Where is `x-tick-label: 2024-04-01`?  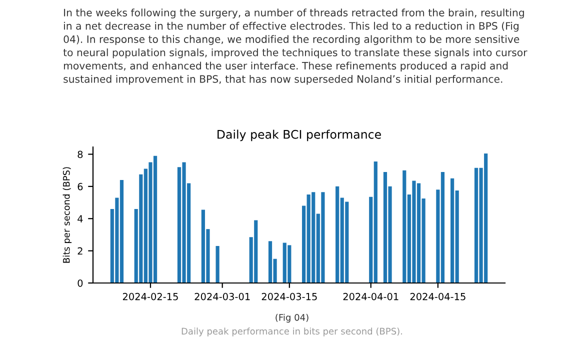
x-tick-label: 2024-04-01 is located at coordinates (370, 296).